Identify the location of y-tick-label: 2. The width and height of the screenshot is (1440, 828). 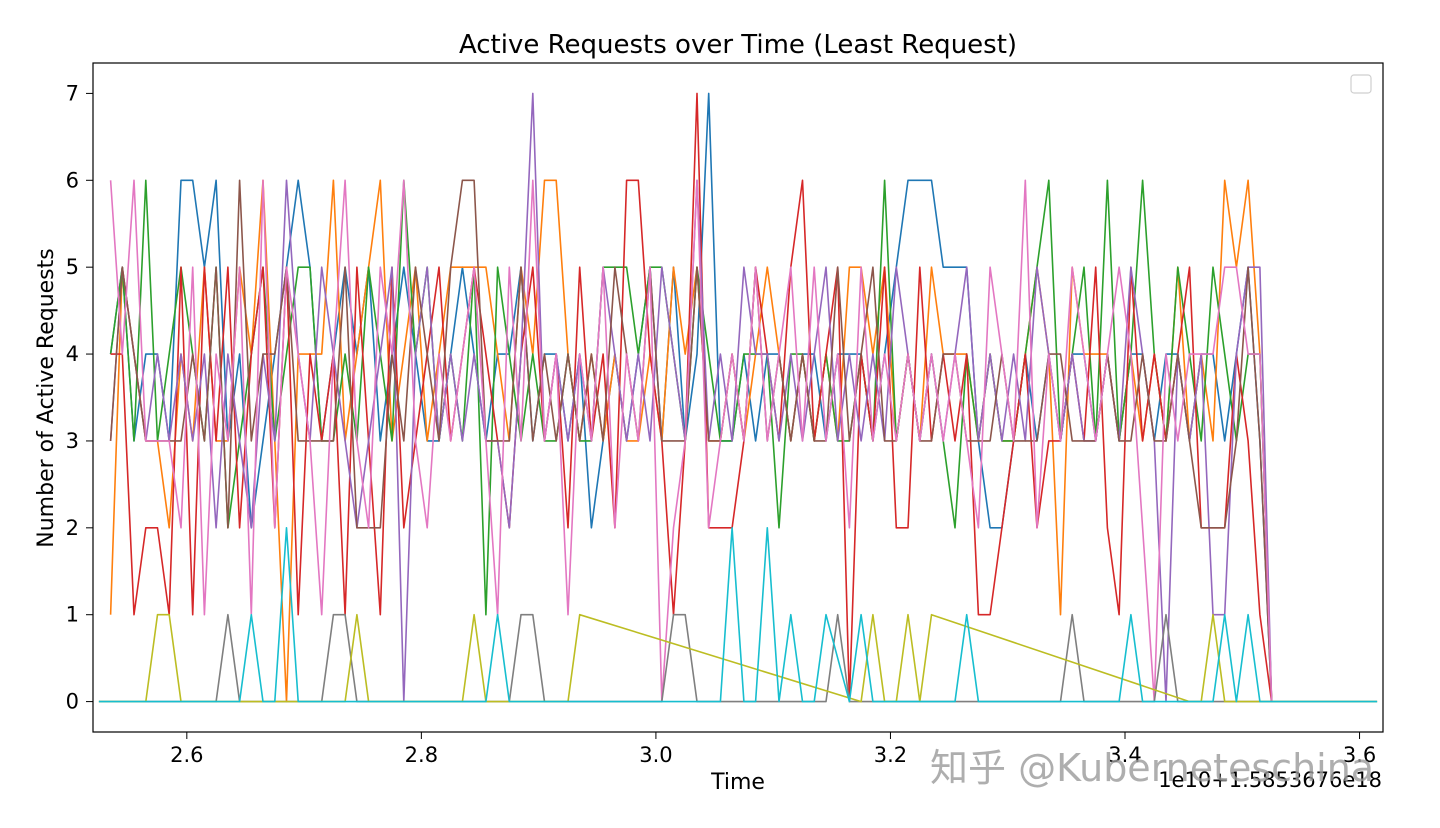
(72, 528).